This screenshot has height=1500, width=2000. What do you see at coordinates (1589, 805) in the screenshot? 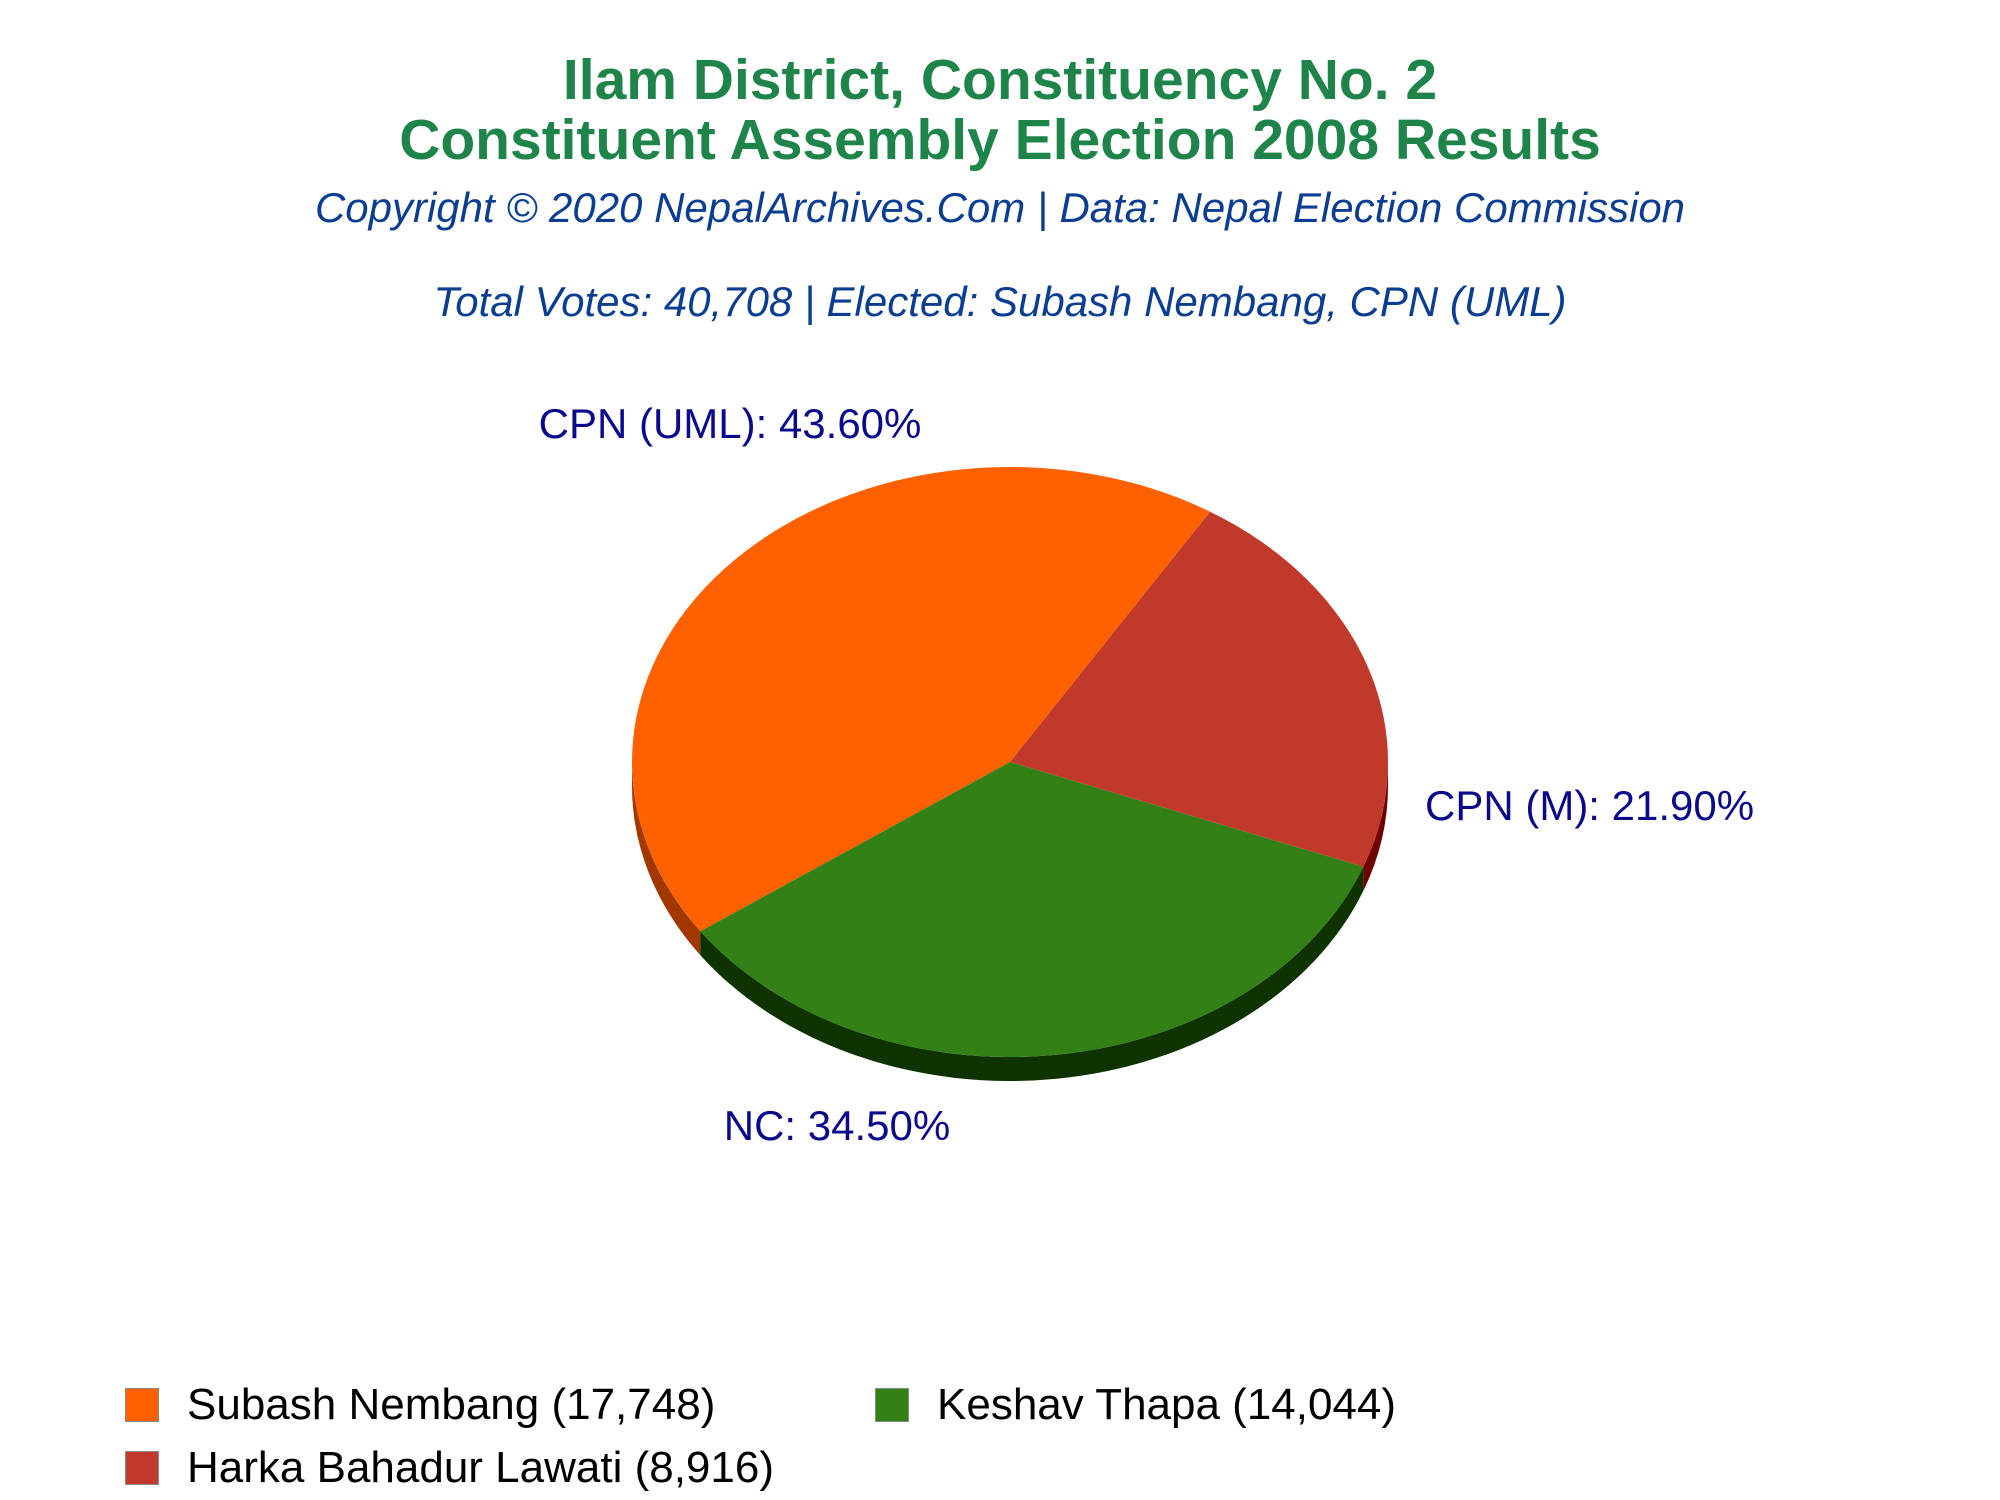
I see `slice-label-cpn-m: CPN (M): 21.90%` at bounding box center [1589, 805].